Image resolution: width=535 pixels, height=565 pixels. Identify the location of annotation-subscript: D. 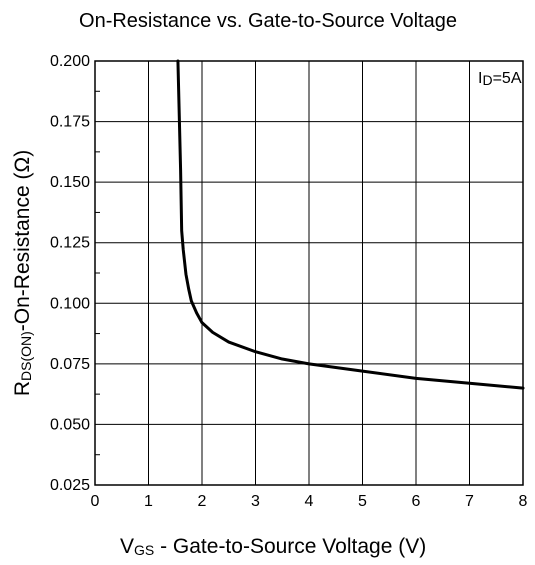
(487, 80).